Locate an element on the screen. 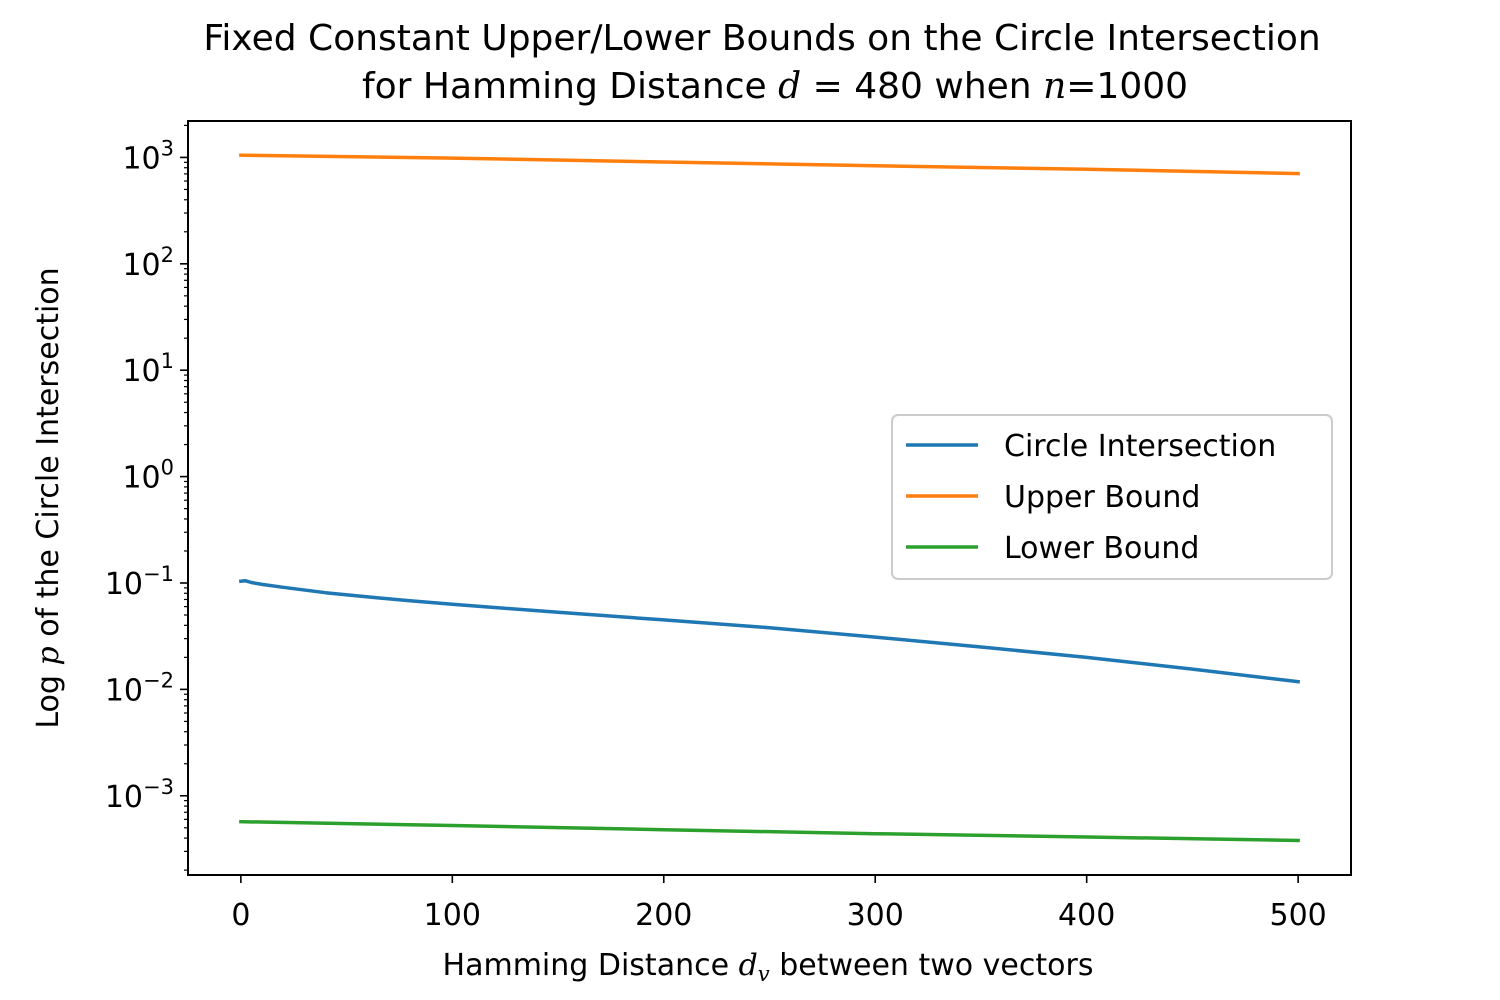  x-tick-label: 500 is located at coordinates (1298, 915).